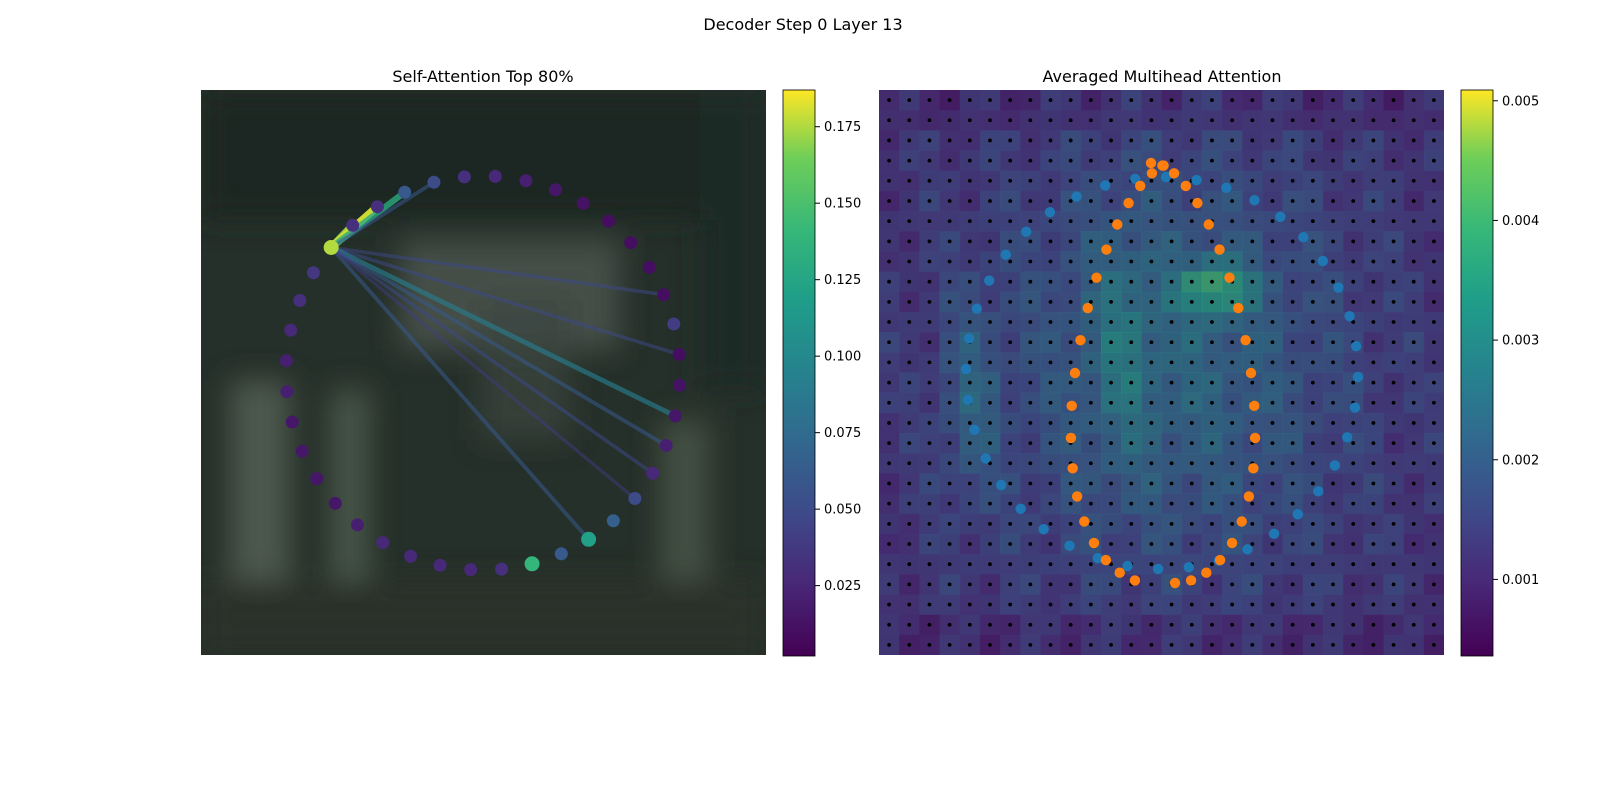 The width and height of the screenshot is (1600, 800). Describe the element at coordinates (483, 373) in the screenshot. I see `query-points` at that location.